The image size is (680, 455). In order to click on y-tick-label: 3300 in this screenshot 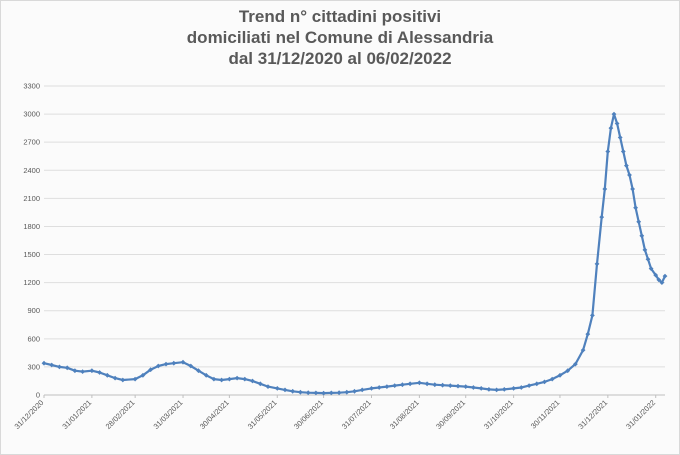, I will do `click(31, 86)`.